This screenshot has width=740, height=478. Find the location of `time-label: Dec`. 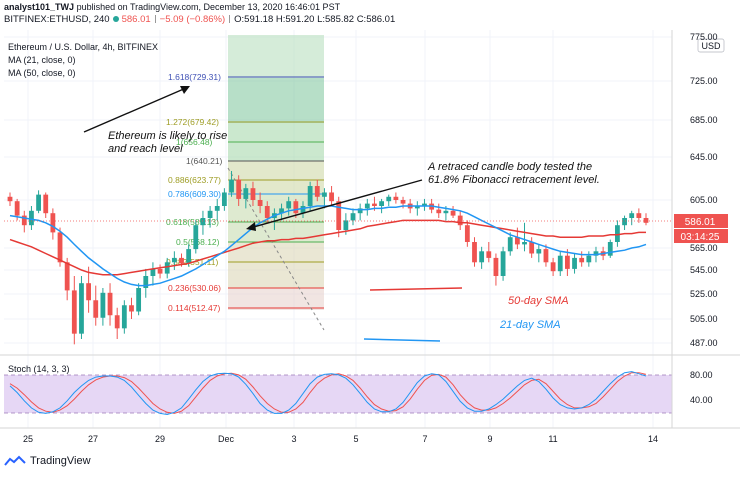

time-label: Dec is located at coordinates (226, 439).